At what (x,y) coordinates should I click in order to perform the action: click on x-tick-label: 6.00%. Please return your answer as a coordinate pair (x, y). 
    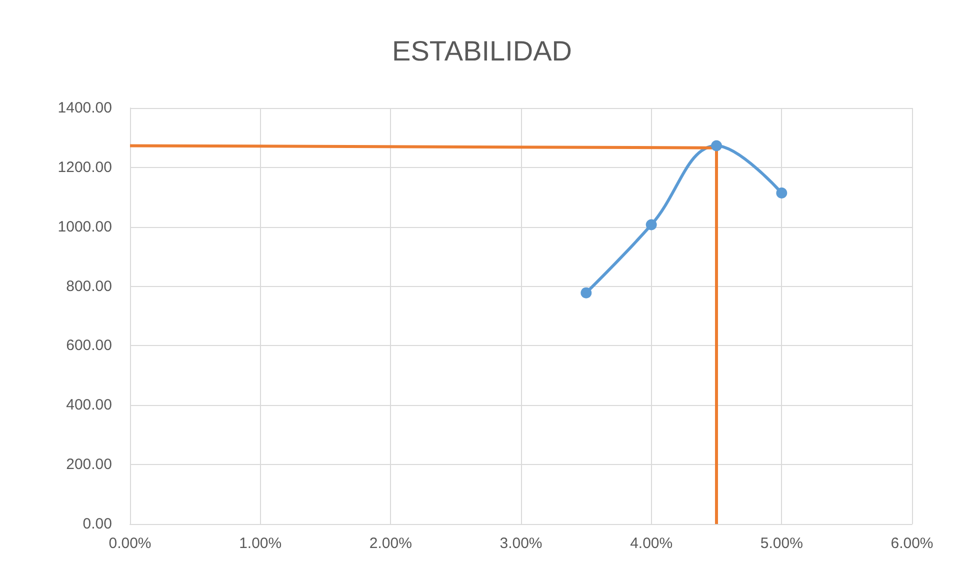
    Looking at the image, I should click on (912, 543).